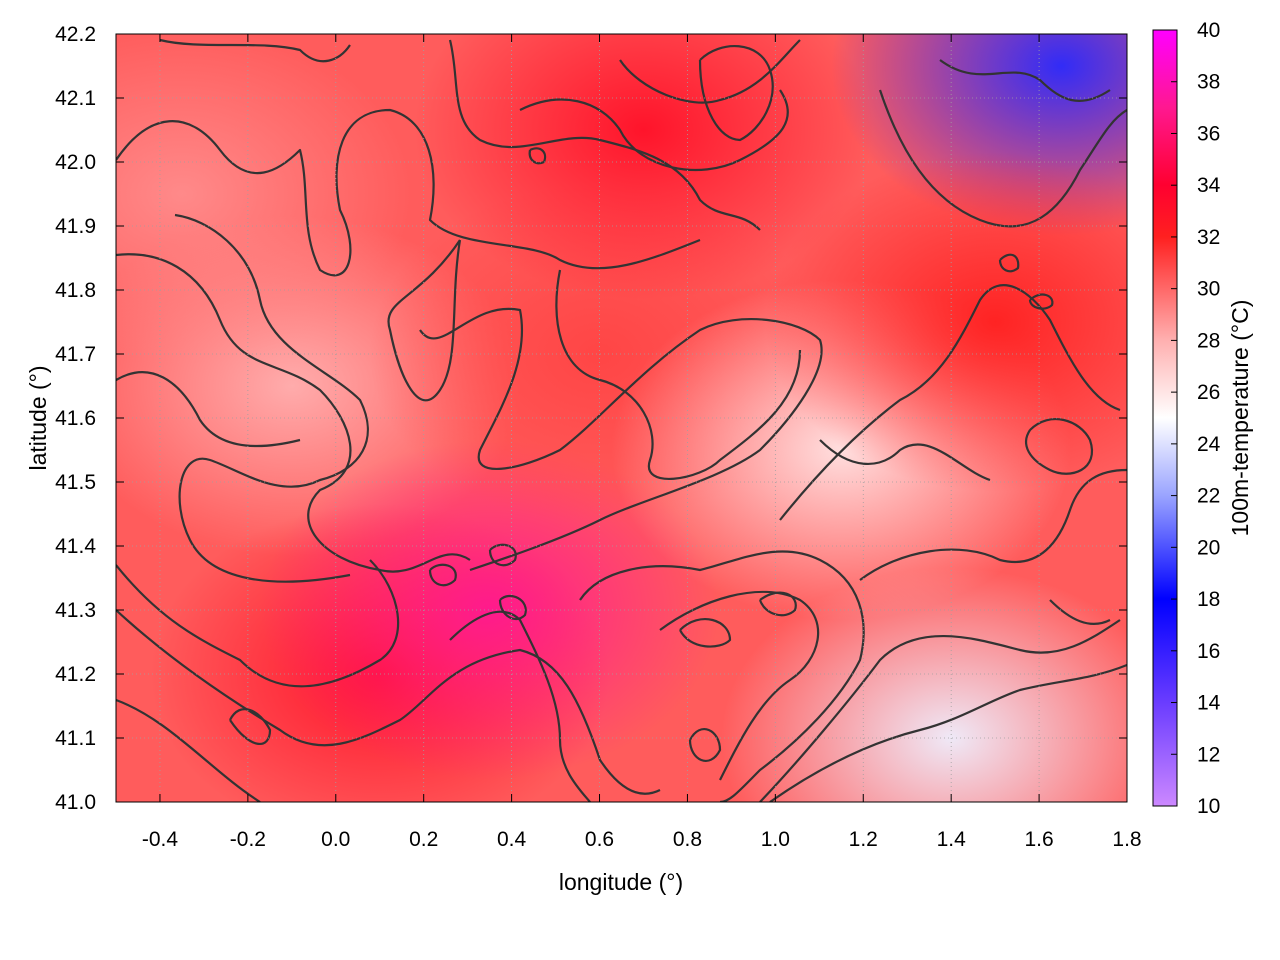 Image resolution: width=1280 pixels, height=960 pixels. What do you see at coordinates (1208, 30) in the screenshot?
I see `colorbar-tick-label: 40` at bounding box center [1208, 30].